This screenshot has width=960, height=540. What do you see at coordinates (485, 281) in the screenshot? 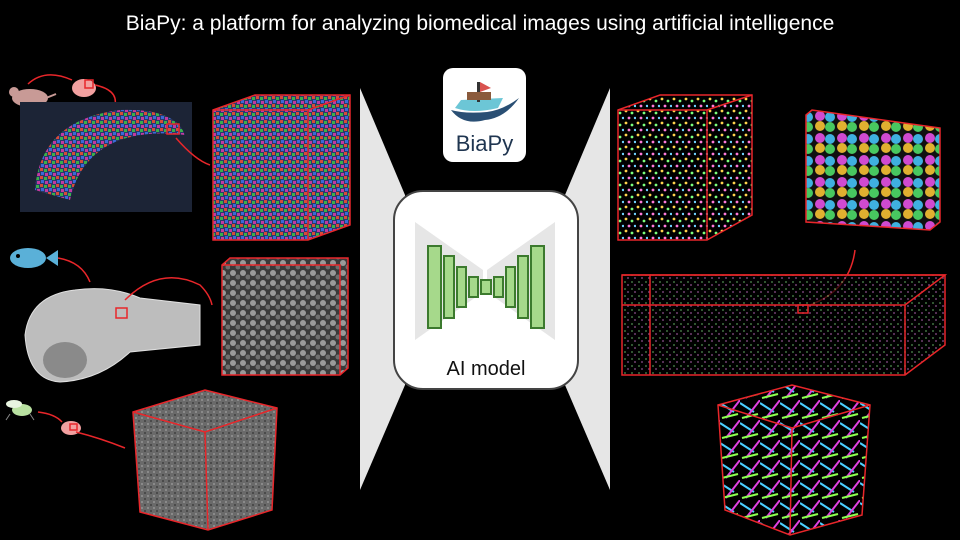
I see `unet-icon` at bounding box center [485, 281].